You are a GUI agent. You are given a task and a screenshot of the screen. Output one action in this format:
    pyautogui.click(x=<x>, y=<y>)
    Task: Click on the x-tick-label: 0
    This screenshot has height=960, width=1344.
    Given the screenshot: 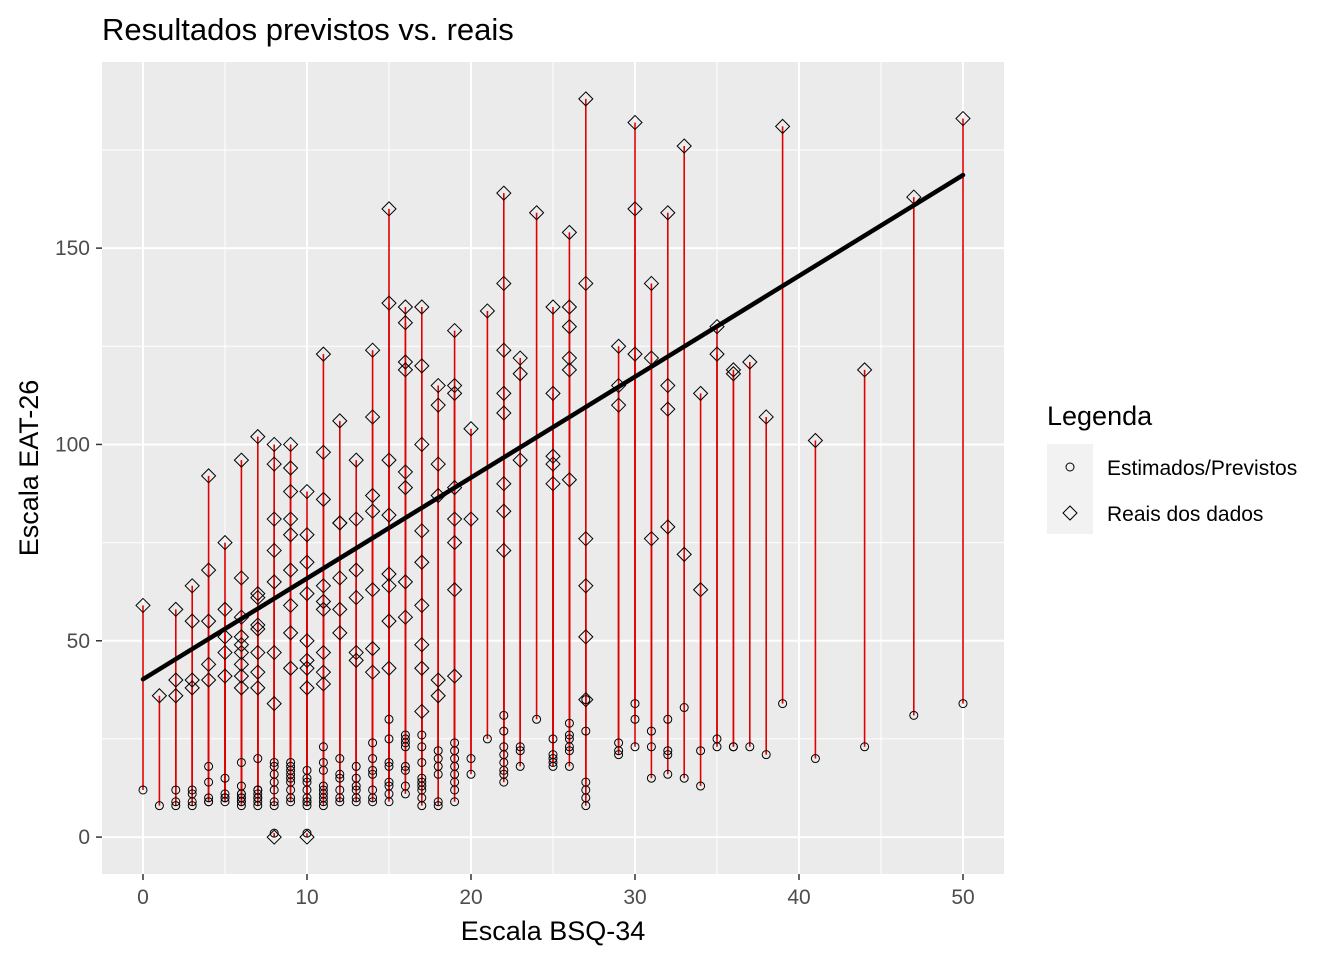 What is the action you would take?
    pyautogui.click(x=143, y=897)
    